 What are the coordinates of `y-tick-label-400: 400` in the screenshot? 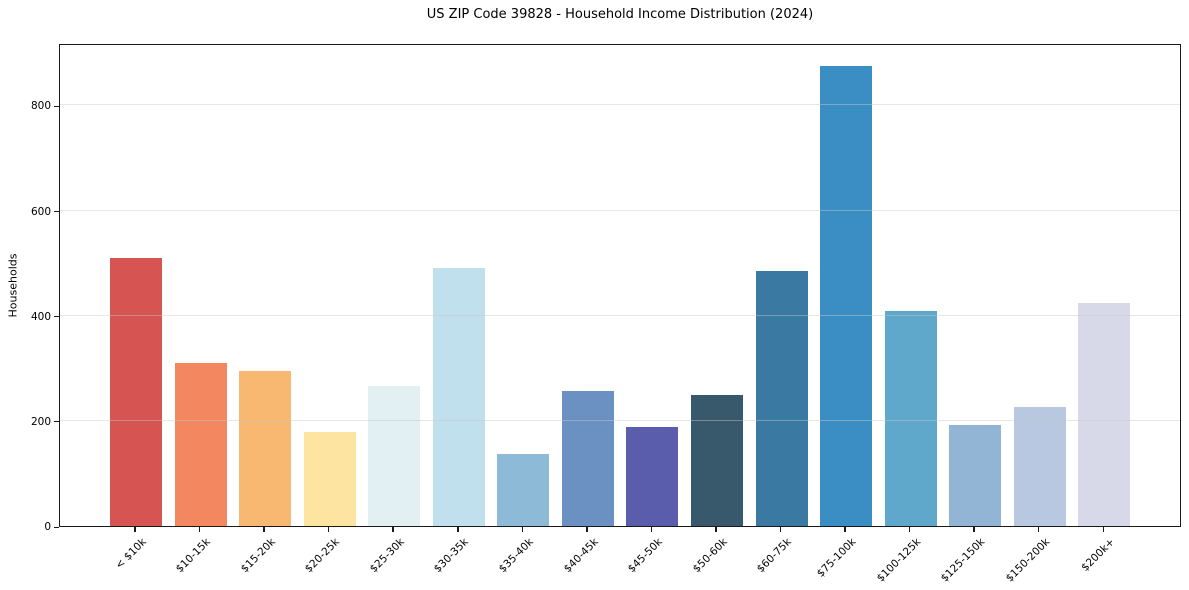 It's located at (40, 316).